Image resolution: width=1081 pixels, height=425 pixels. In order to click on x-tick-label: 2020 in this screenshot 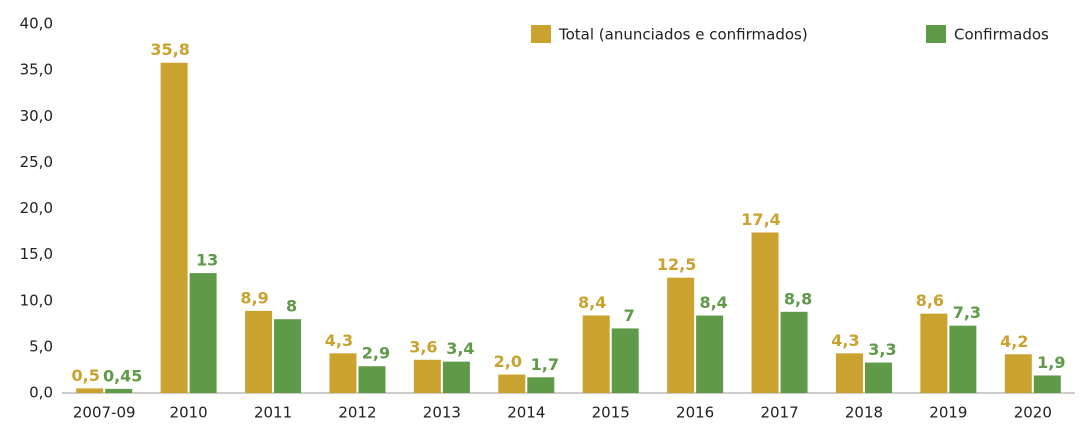, I will do `click(1033, 413)`.